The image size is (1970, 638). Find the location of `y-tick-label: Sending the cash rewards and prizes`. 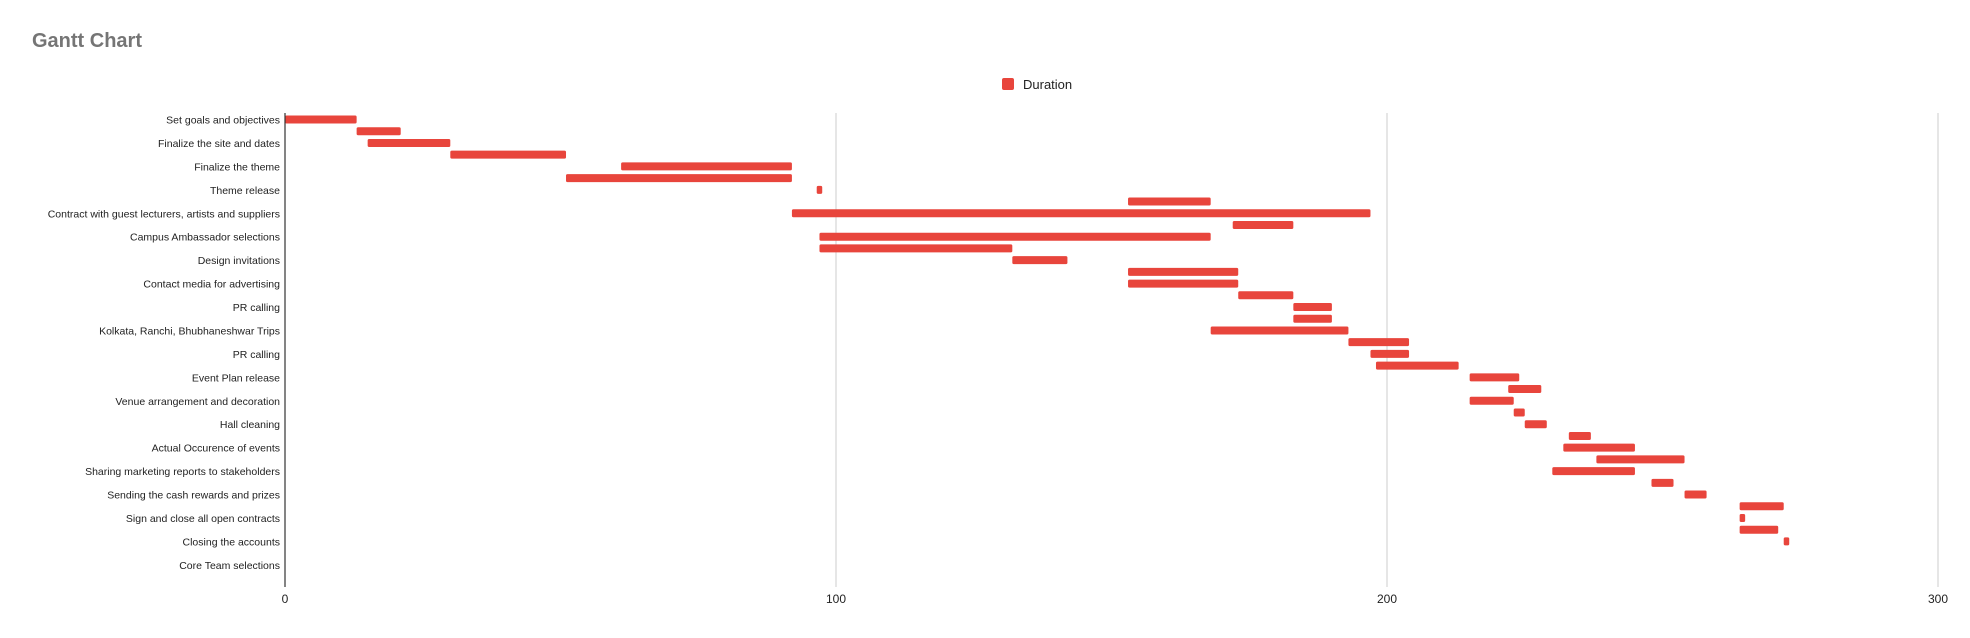

y-tick-label: Sending the cash rewards and prizes is located at coordinates (193, 496).